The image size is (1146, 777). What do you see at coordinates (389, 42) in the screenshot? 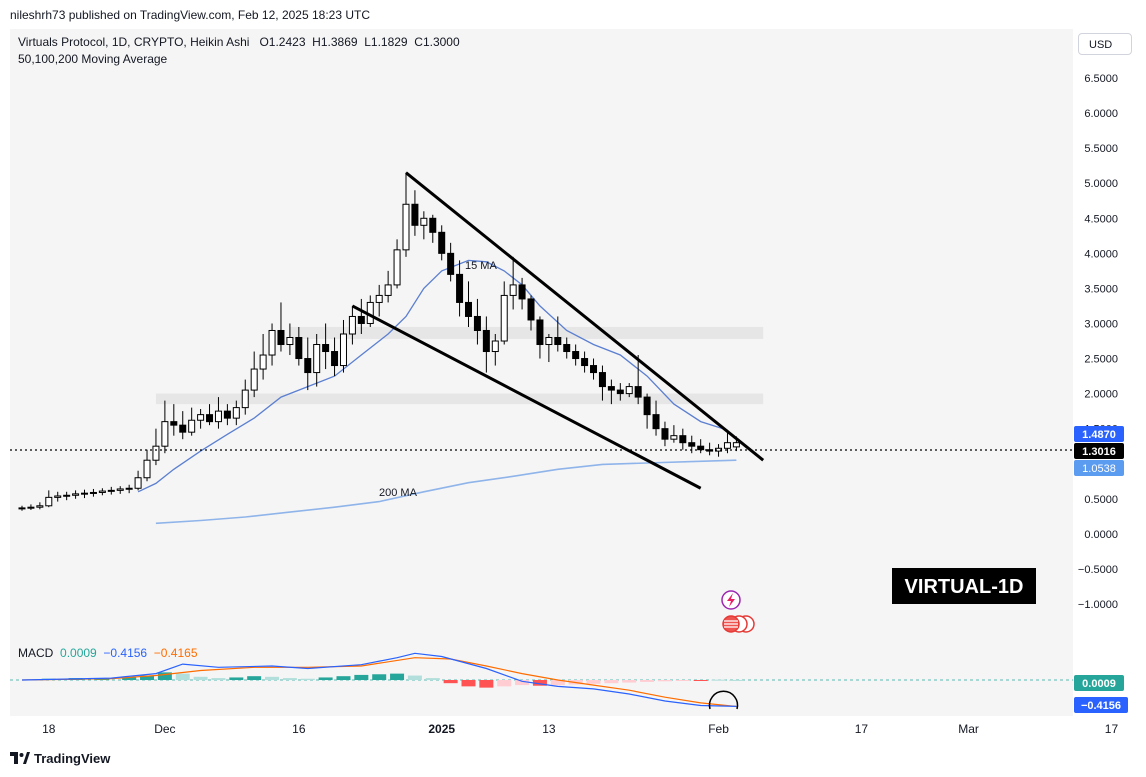
I see `low-value: 1.1829` at bounding box center [389, 42].